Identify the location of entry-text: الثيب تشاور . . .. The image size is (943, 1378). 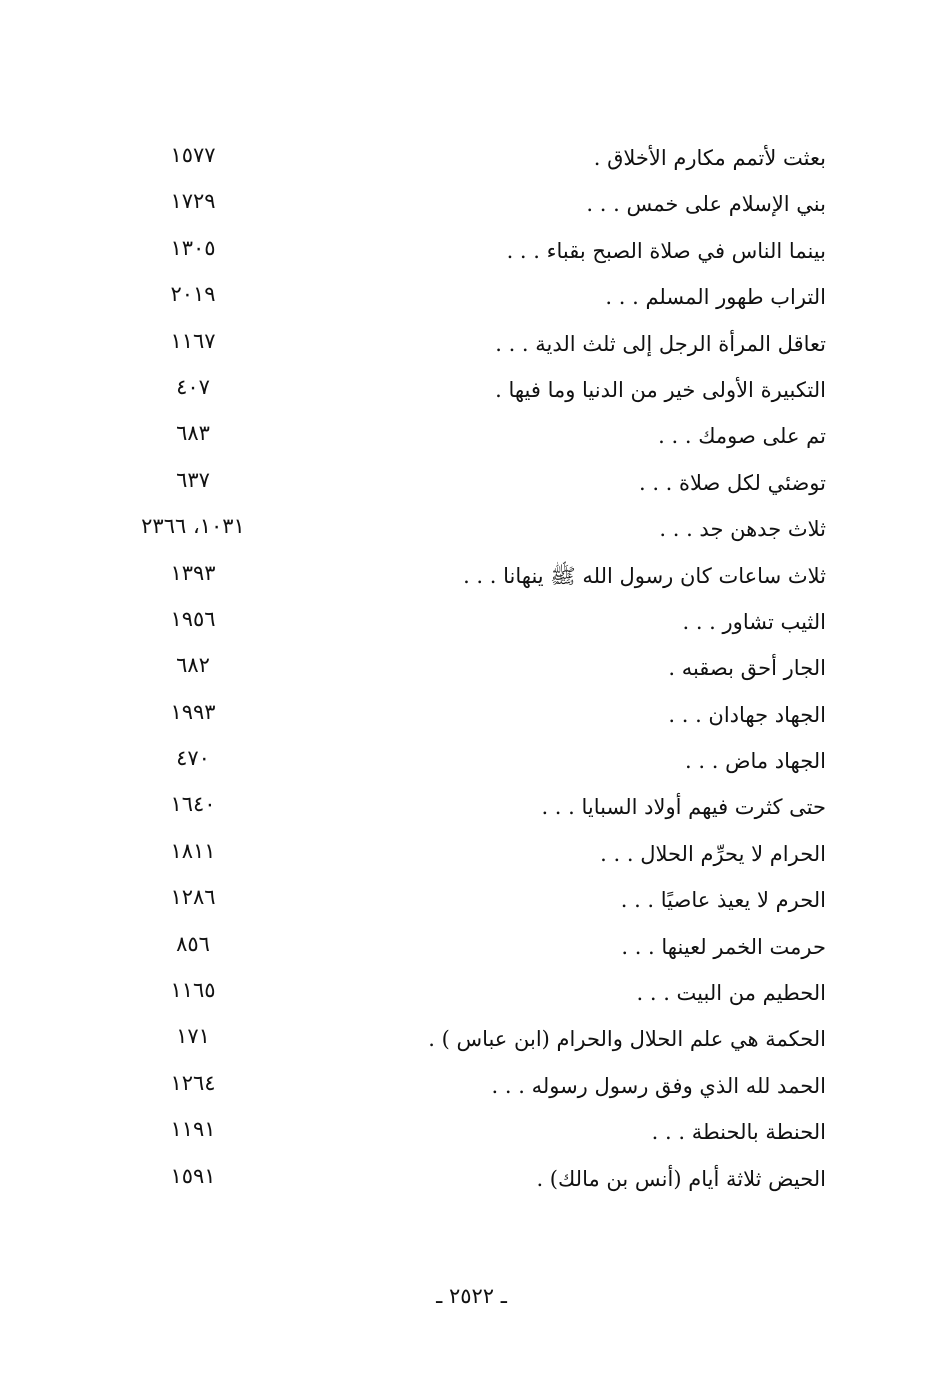
(754, 621).